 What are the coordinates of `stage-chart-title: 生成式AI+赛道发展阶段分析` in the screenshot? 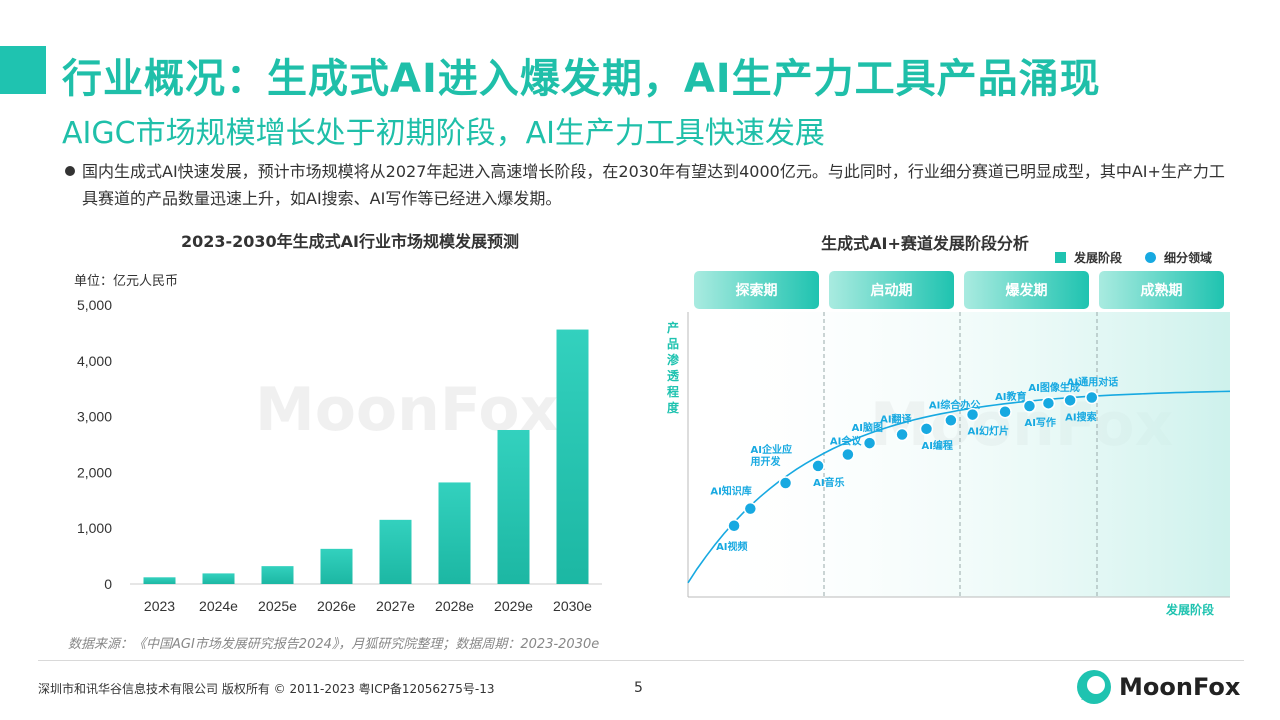 It's located at (925, 243).